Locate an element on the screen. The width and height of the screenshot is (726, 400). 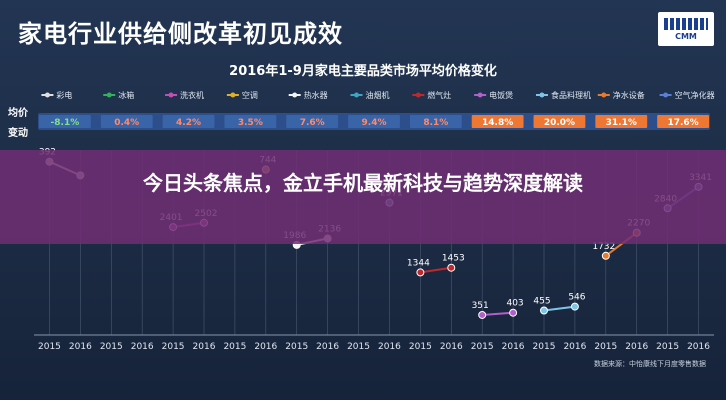
x-tick-label-7-1: 2016 is located at coordinates (513, 347).